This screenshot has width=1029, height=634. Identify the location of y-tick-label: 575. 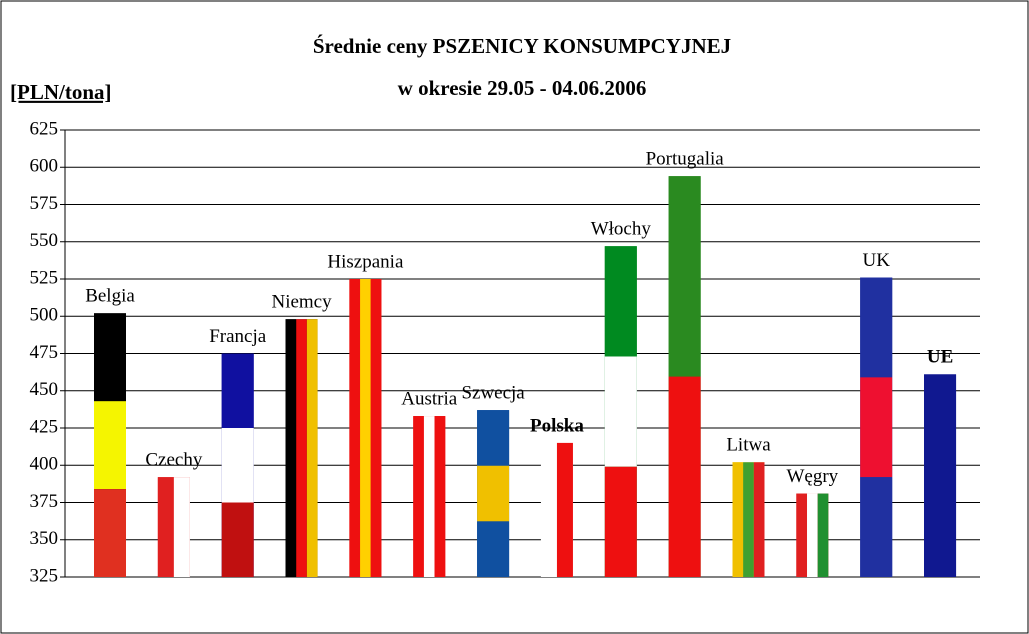
(44, 203).